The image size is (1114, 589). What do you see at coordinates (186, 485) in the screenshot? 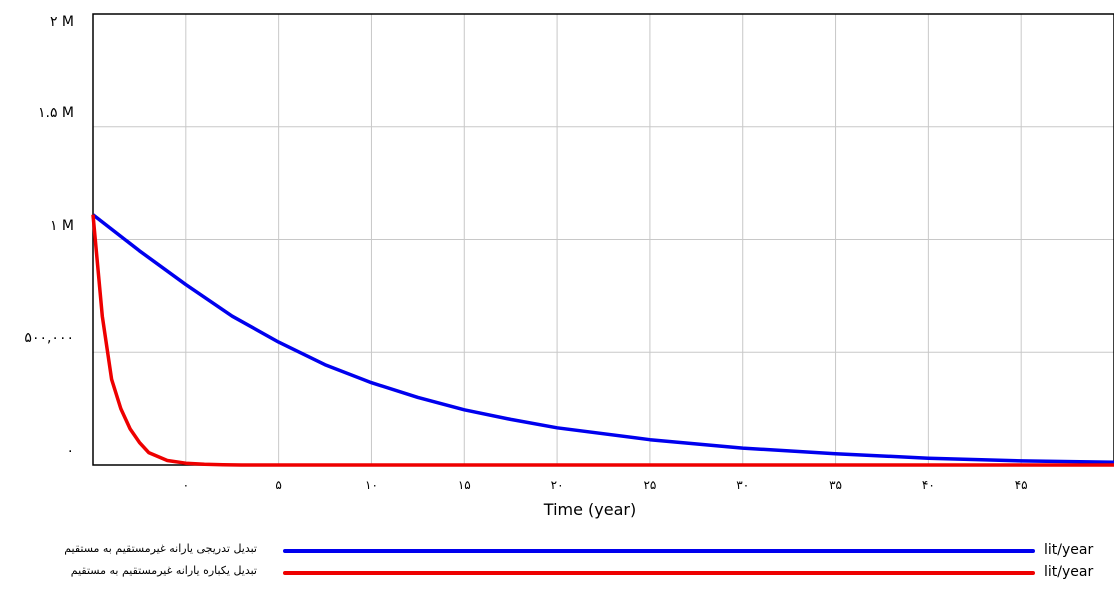
I see `x-tick-label: ۰` at bounding box center [186, 485].